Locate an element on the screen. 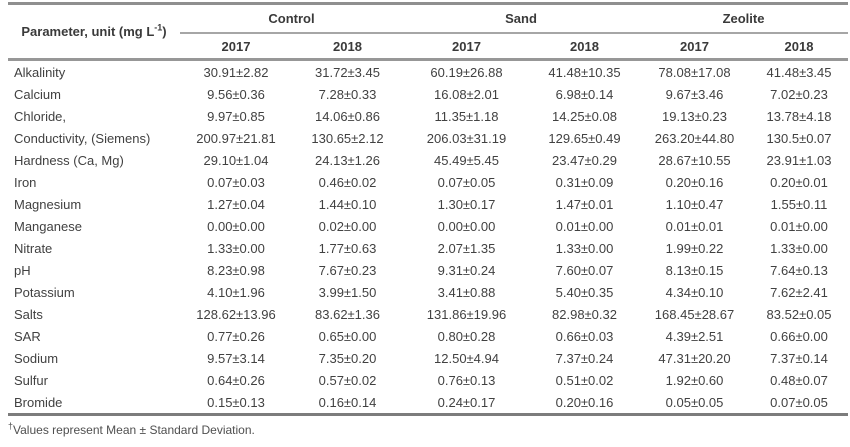  column-group-zeolite: Zeolite is located at coordinates (744, 18).